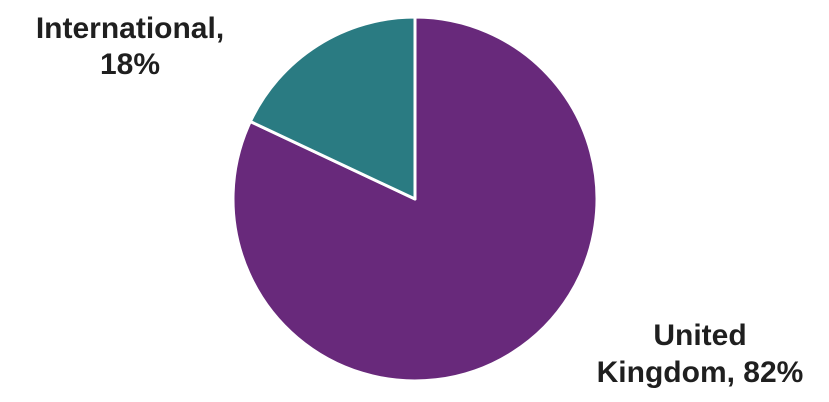  Describe the element at coordinates (130, 28) in the screenshot. I see `slice-label-line: International,` at that location.